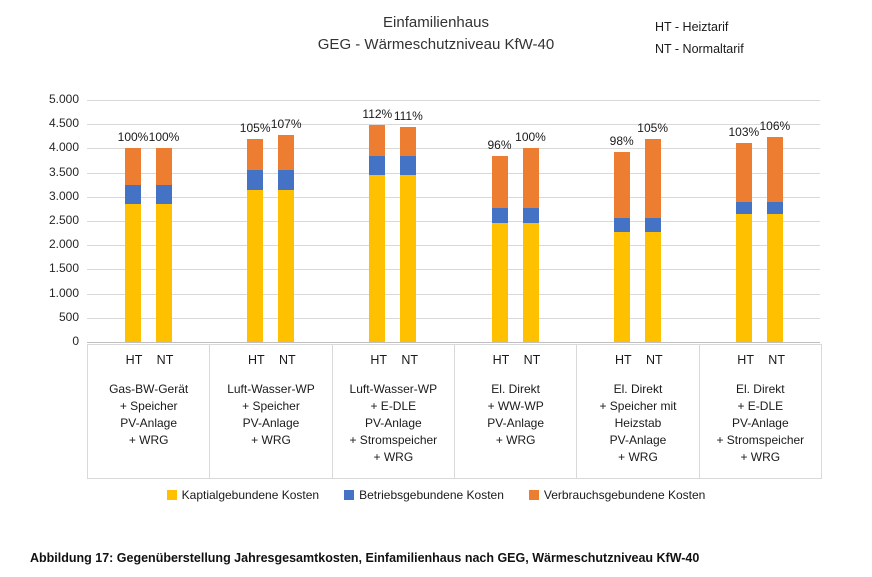 Image resolution: width=872 pixels, height=577 pixels. Describe the element at coordinates (164, 273) in the screenshot. I see `bar-segment-kapital-g1-nt` at that location.